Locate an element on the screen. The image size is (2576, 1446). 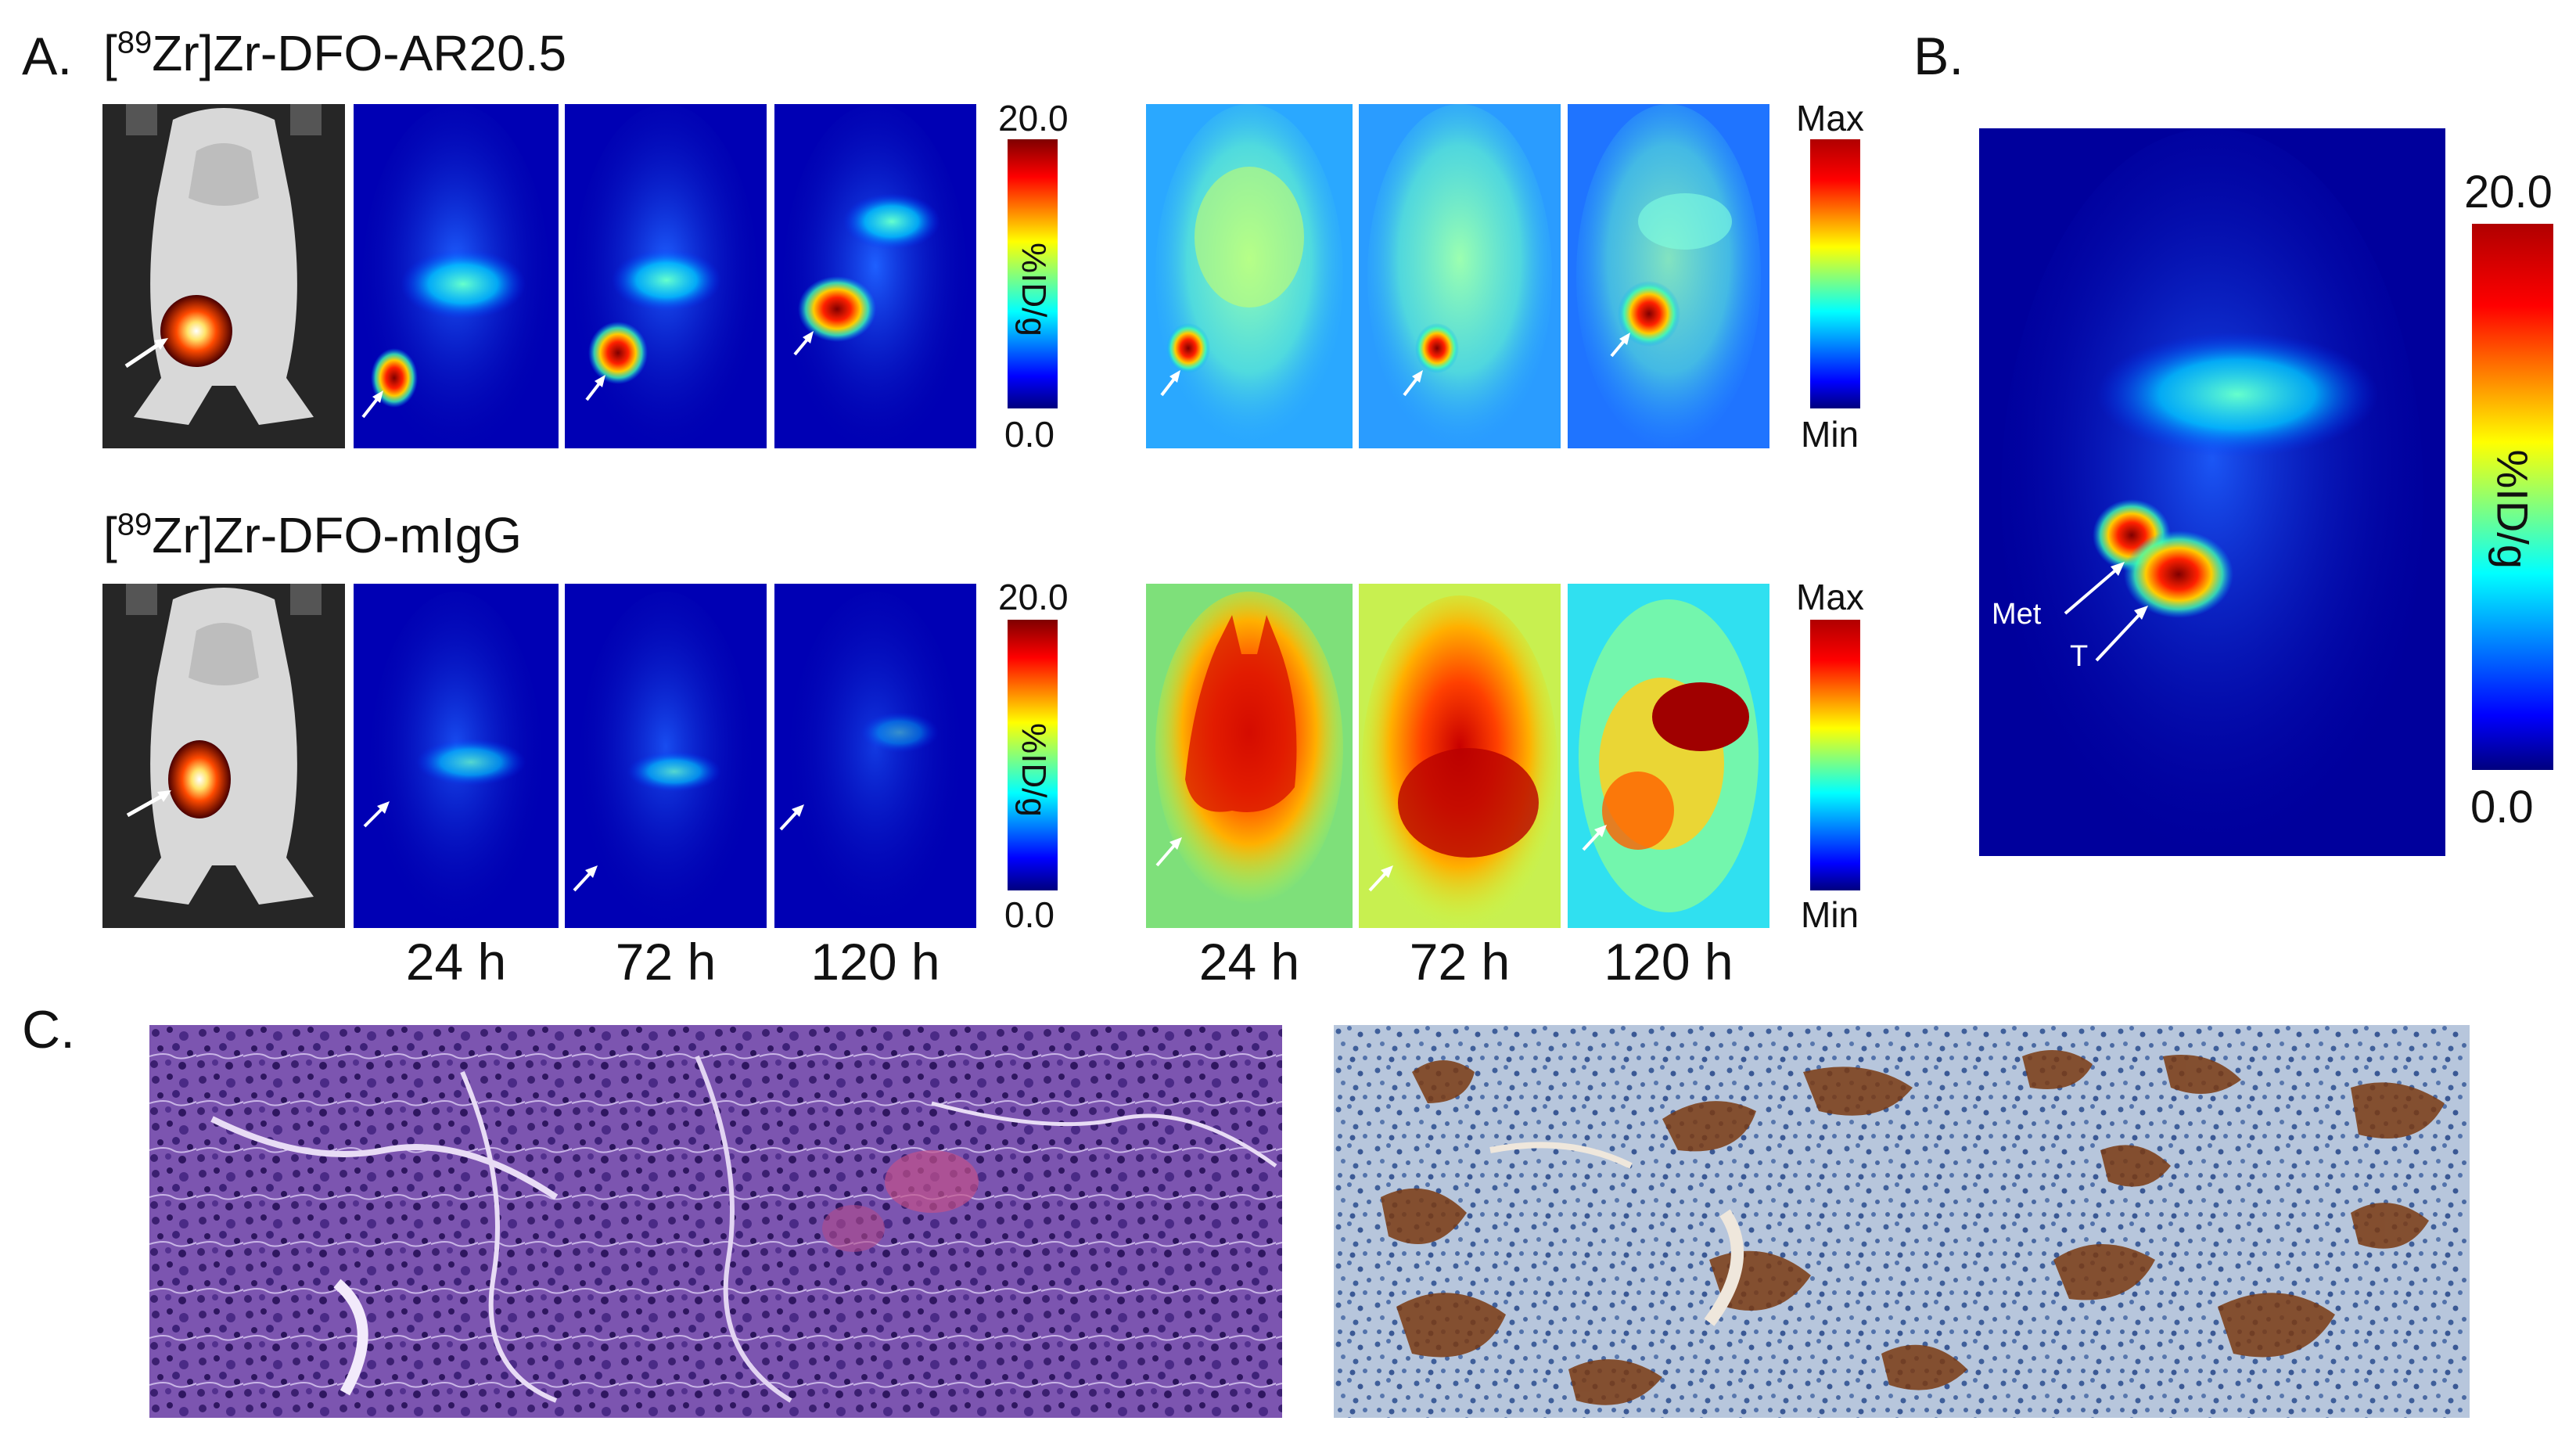
colorbar-b is located at coordinates (2512, 497).